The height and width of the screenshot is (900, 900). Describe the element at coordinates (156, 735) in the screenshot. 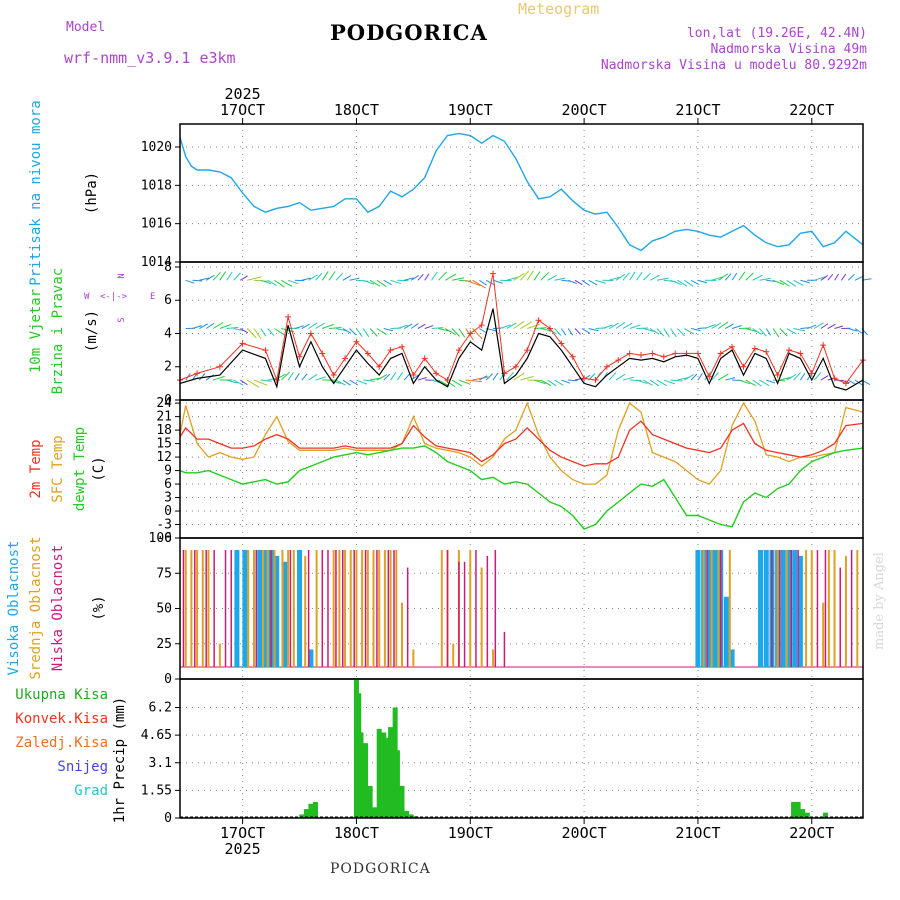

I see `y-tick-label: 4.65` at that location.